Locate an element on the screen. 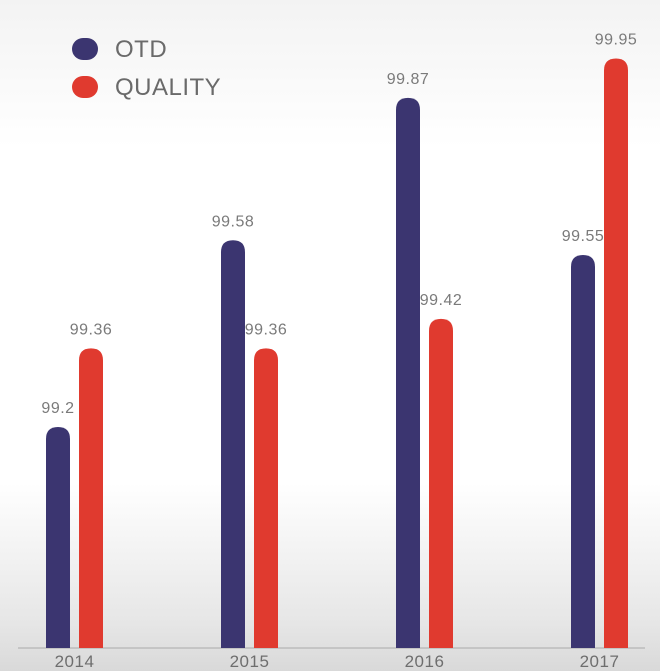 The height and width of the screenshot is (671, 660). value-label-otd-2015: 99.58 is located at coordinates (233, 221).